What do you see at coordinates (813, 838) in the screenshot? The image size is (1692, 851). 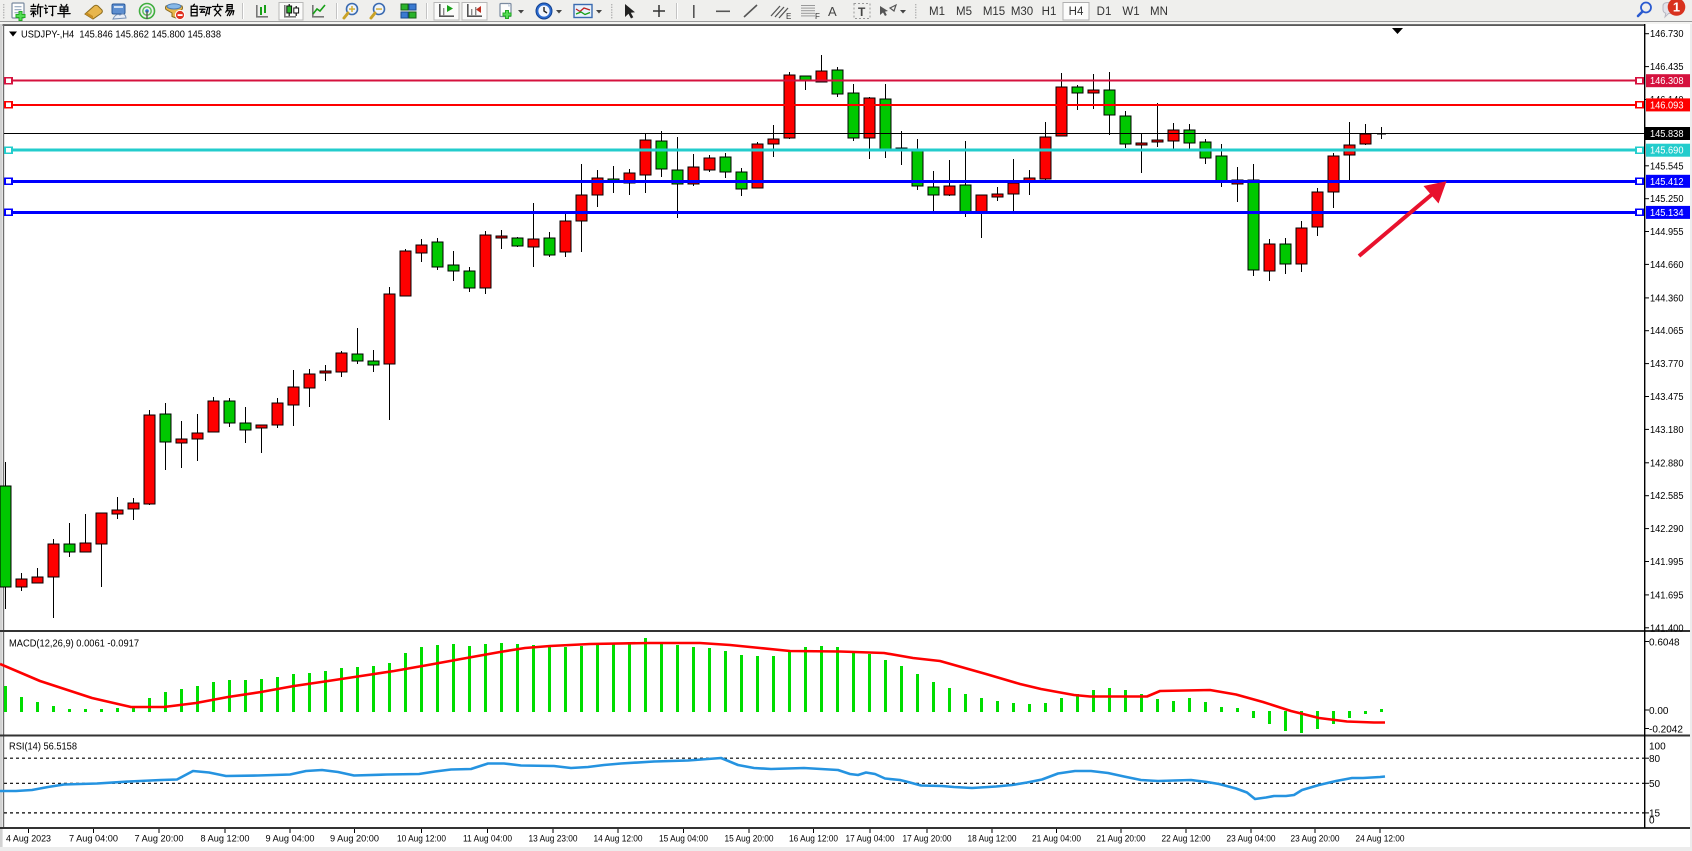 I see `svg-text: 16 Aug 12:00` at bounding box center [813, 838].